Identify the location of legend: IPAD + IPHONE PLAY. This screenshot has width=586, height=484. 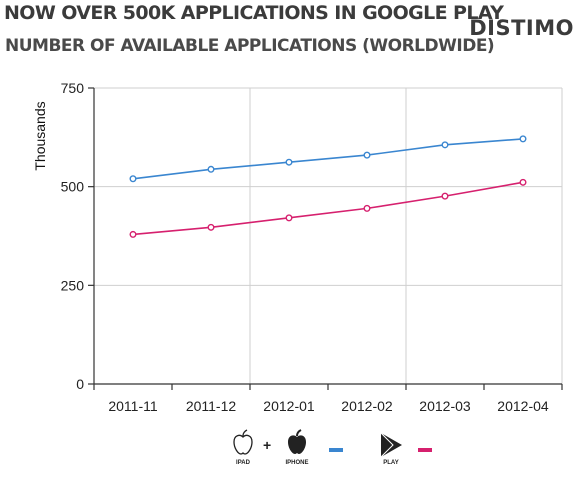
(338, 452).